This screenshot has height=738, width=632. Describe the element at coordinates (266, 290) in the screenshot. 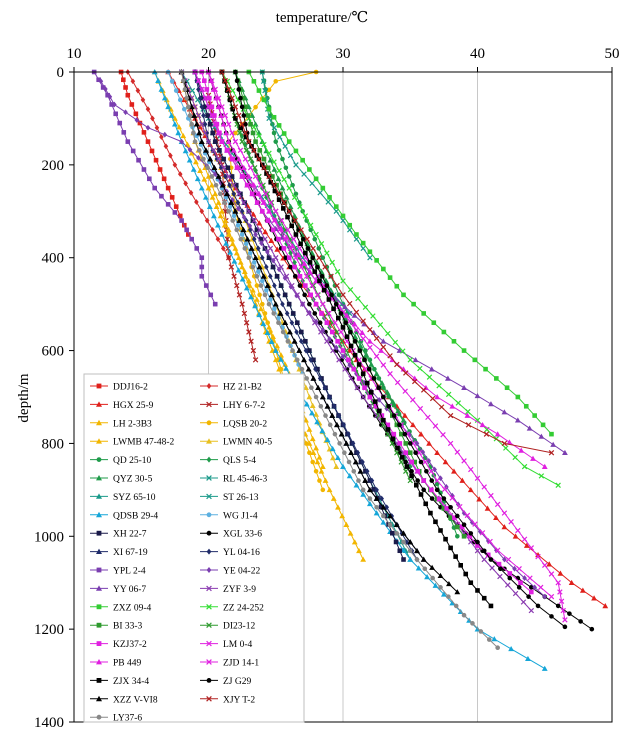

I see `series-15-marker` at that location.